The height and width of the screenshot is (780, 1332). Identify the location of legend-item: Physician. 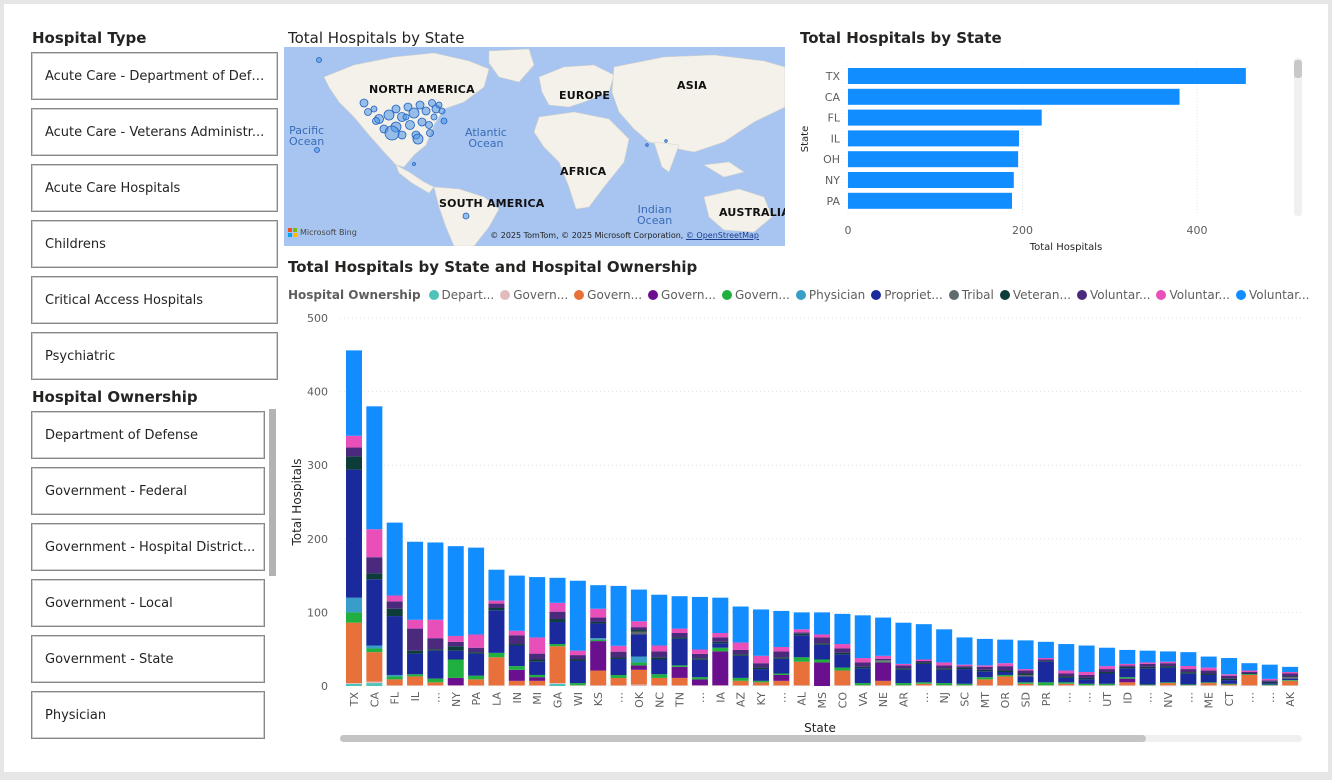
(830, 295).